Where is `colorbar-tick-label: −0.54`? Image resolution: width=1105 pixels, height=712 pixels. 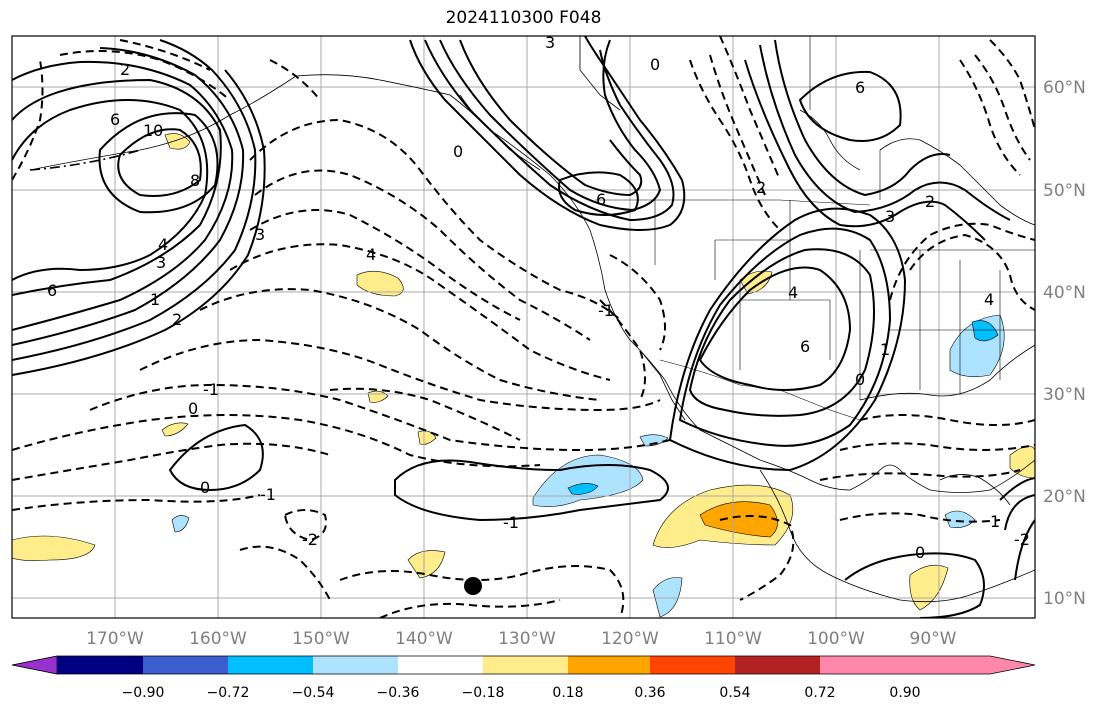 colorbar-tick-label: −0.54 is located at coordinates (313, 693).